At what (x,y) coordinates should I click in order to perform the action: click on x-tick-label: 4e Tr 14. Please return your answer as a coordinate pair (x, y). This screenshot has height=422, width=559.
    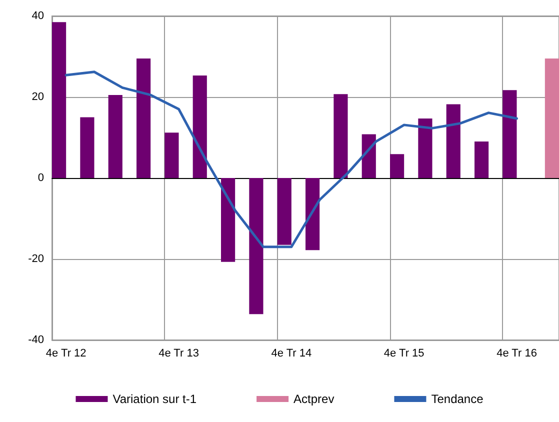
    Looking at the image, I should click on (291, 354).